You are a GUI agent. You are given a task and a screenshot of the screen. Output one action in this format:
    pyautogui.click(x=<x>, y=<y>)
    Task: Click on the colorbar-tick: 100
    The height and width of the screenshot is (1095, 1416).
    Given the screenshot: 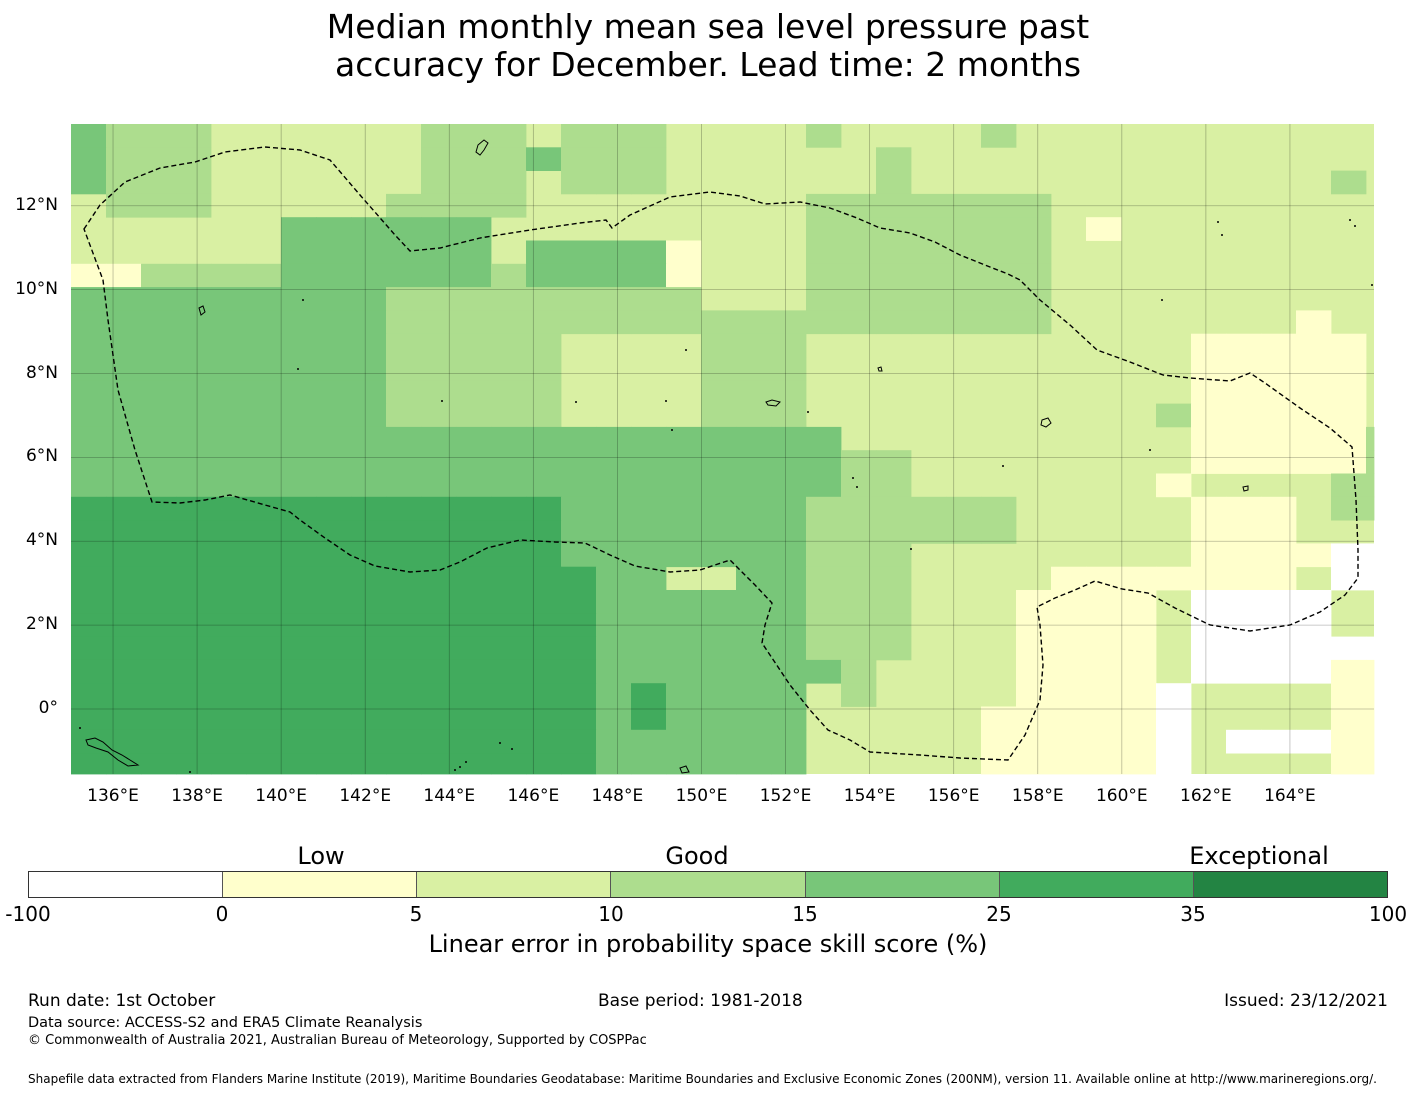 What is the action you would take?
    pyautogui.click(x=1388, y=914)
    